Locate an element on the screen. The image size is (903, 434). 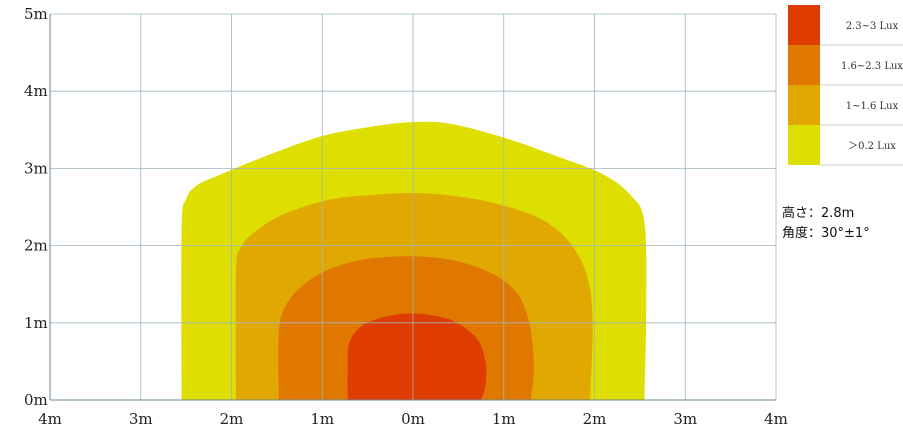
legend-label-3: ＞0.2 Lux is located at coordinates (872, 146).